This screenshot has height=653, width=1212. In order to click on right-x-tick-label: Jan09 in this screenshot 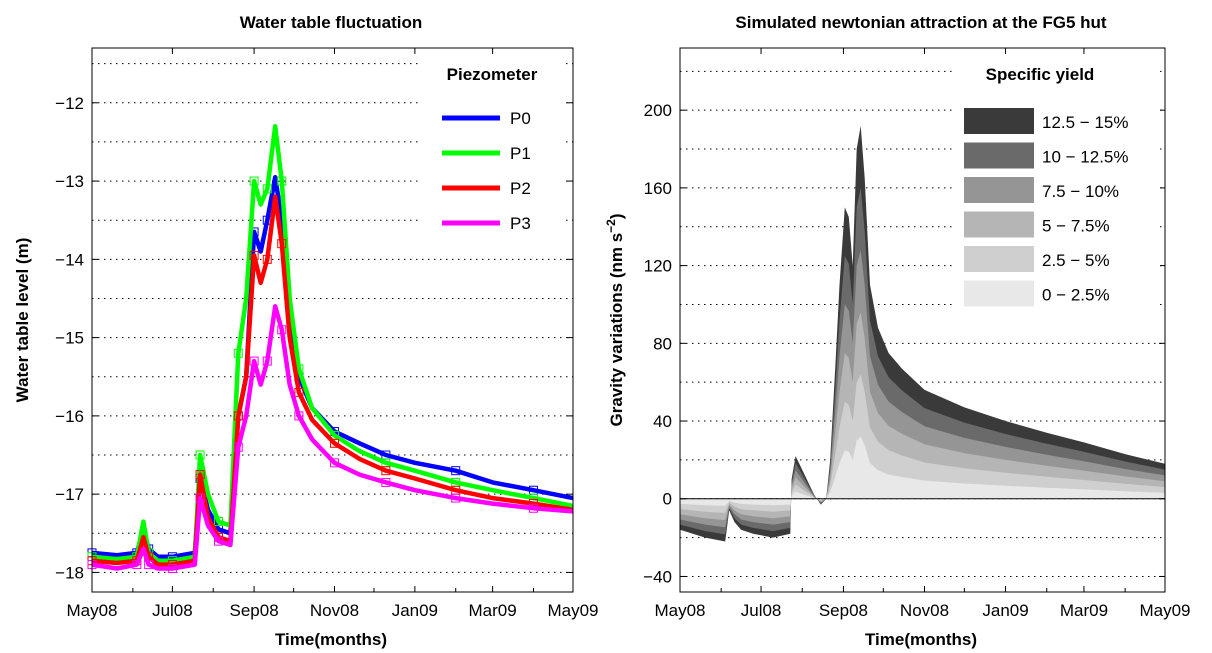, I will do `click(1005, 610)`.